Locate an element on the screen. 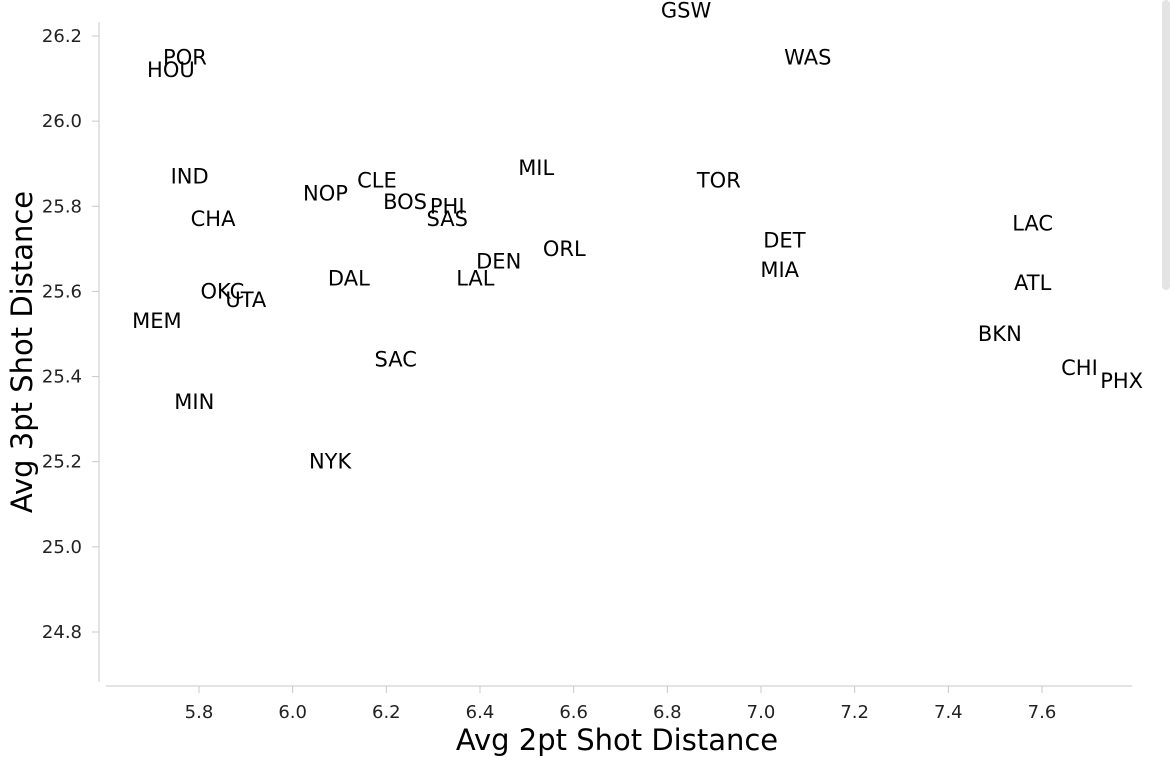 This screenshot has width=1170, height=769. point-label-min: MIN is located at coordinates (194, 402).